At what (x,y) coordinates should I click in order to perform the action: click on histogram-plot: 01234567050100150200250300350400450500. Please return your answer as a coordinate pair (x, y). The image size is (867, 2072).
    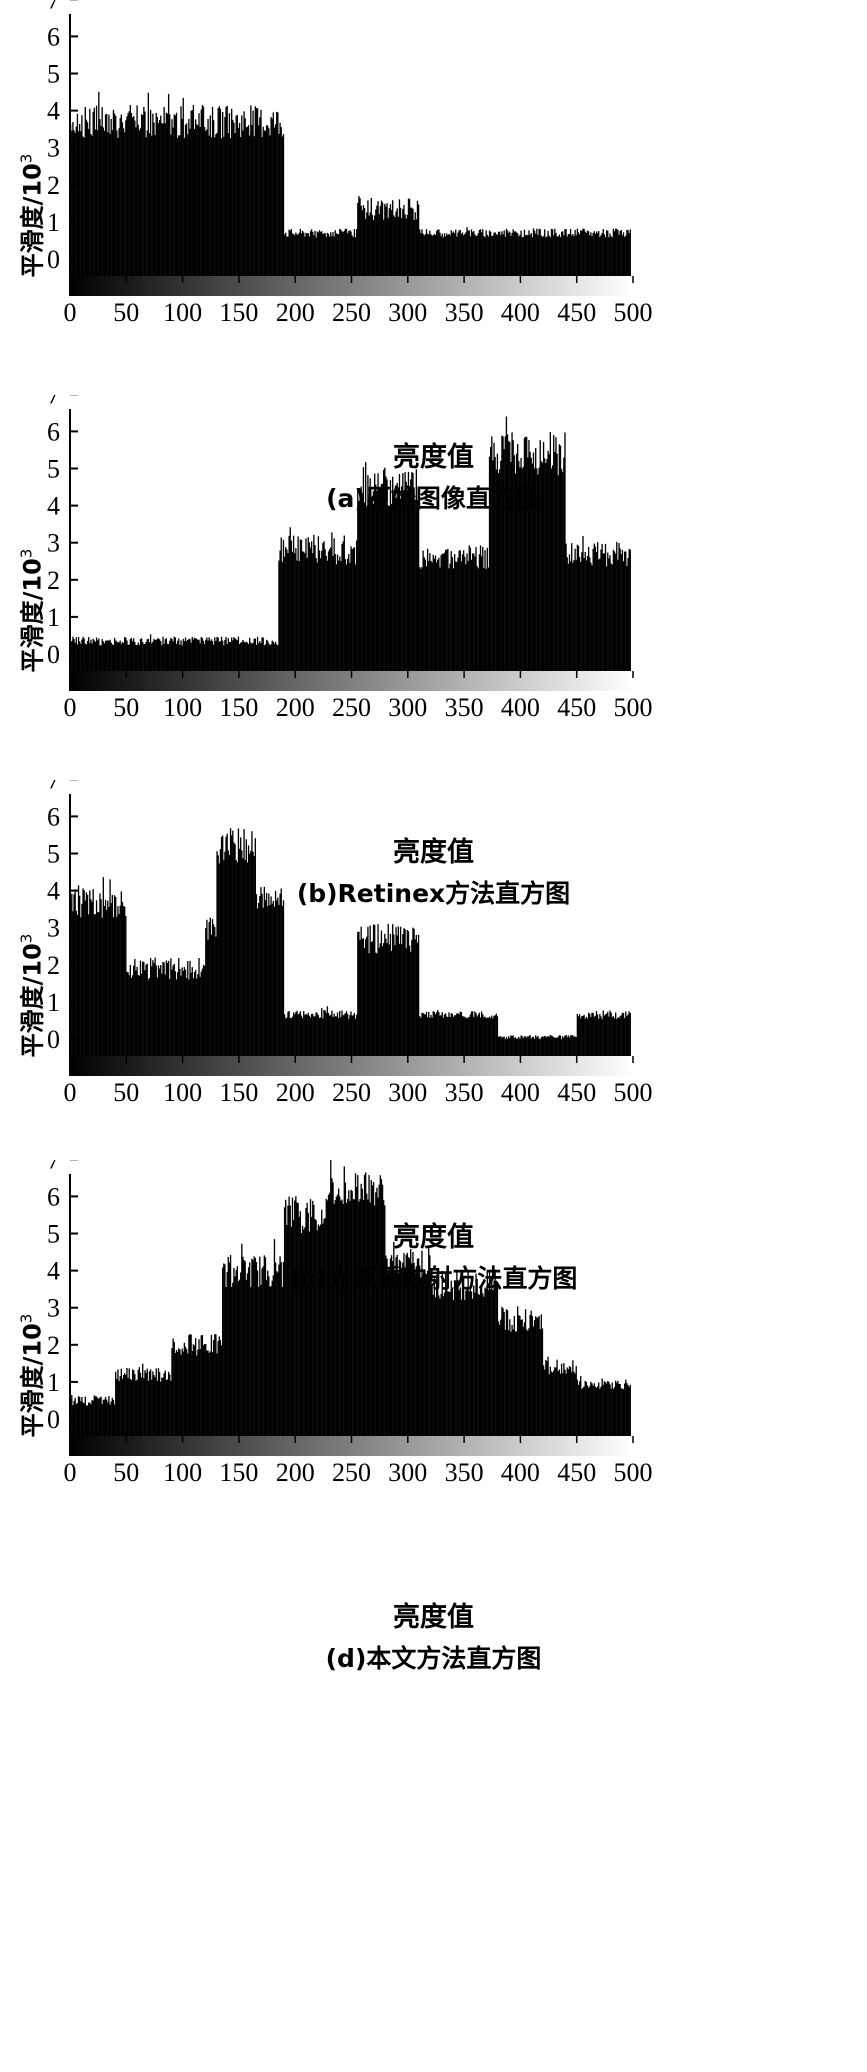
    Looking at the image, I should click on (350, 943).